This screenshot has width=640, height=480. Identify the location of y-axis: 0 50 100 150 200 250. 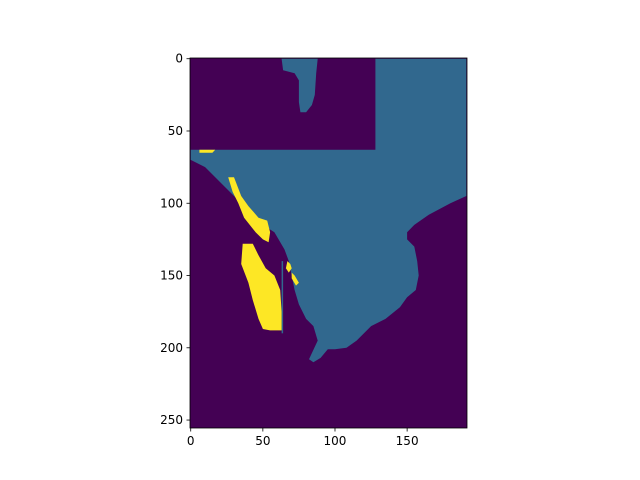
(175, 239).